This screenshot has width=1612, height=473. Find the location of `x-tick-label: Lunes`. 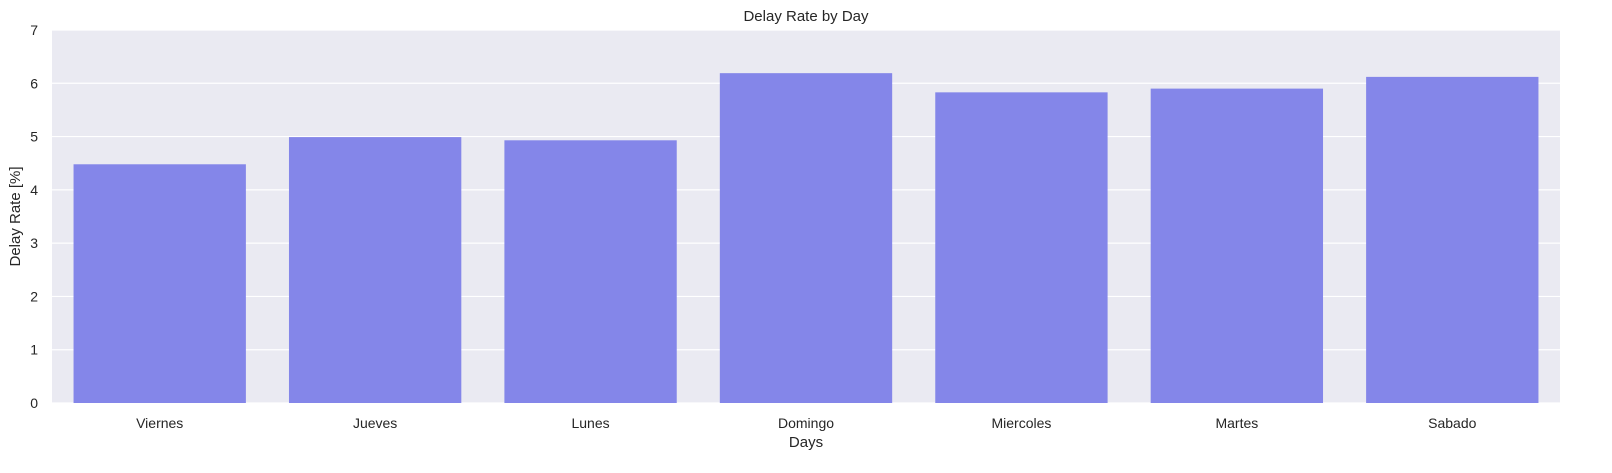

x-tick-label: Lunes is located at coordinates (590, 423).